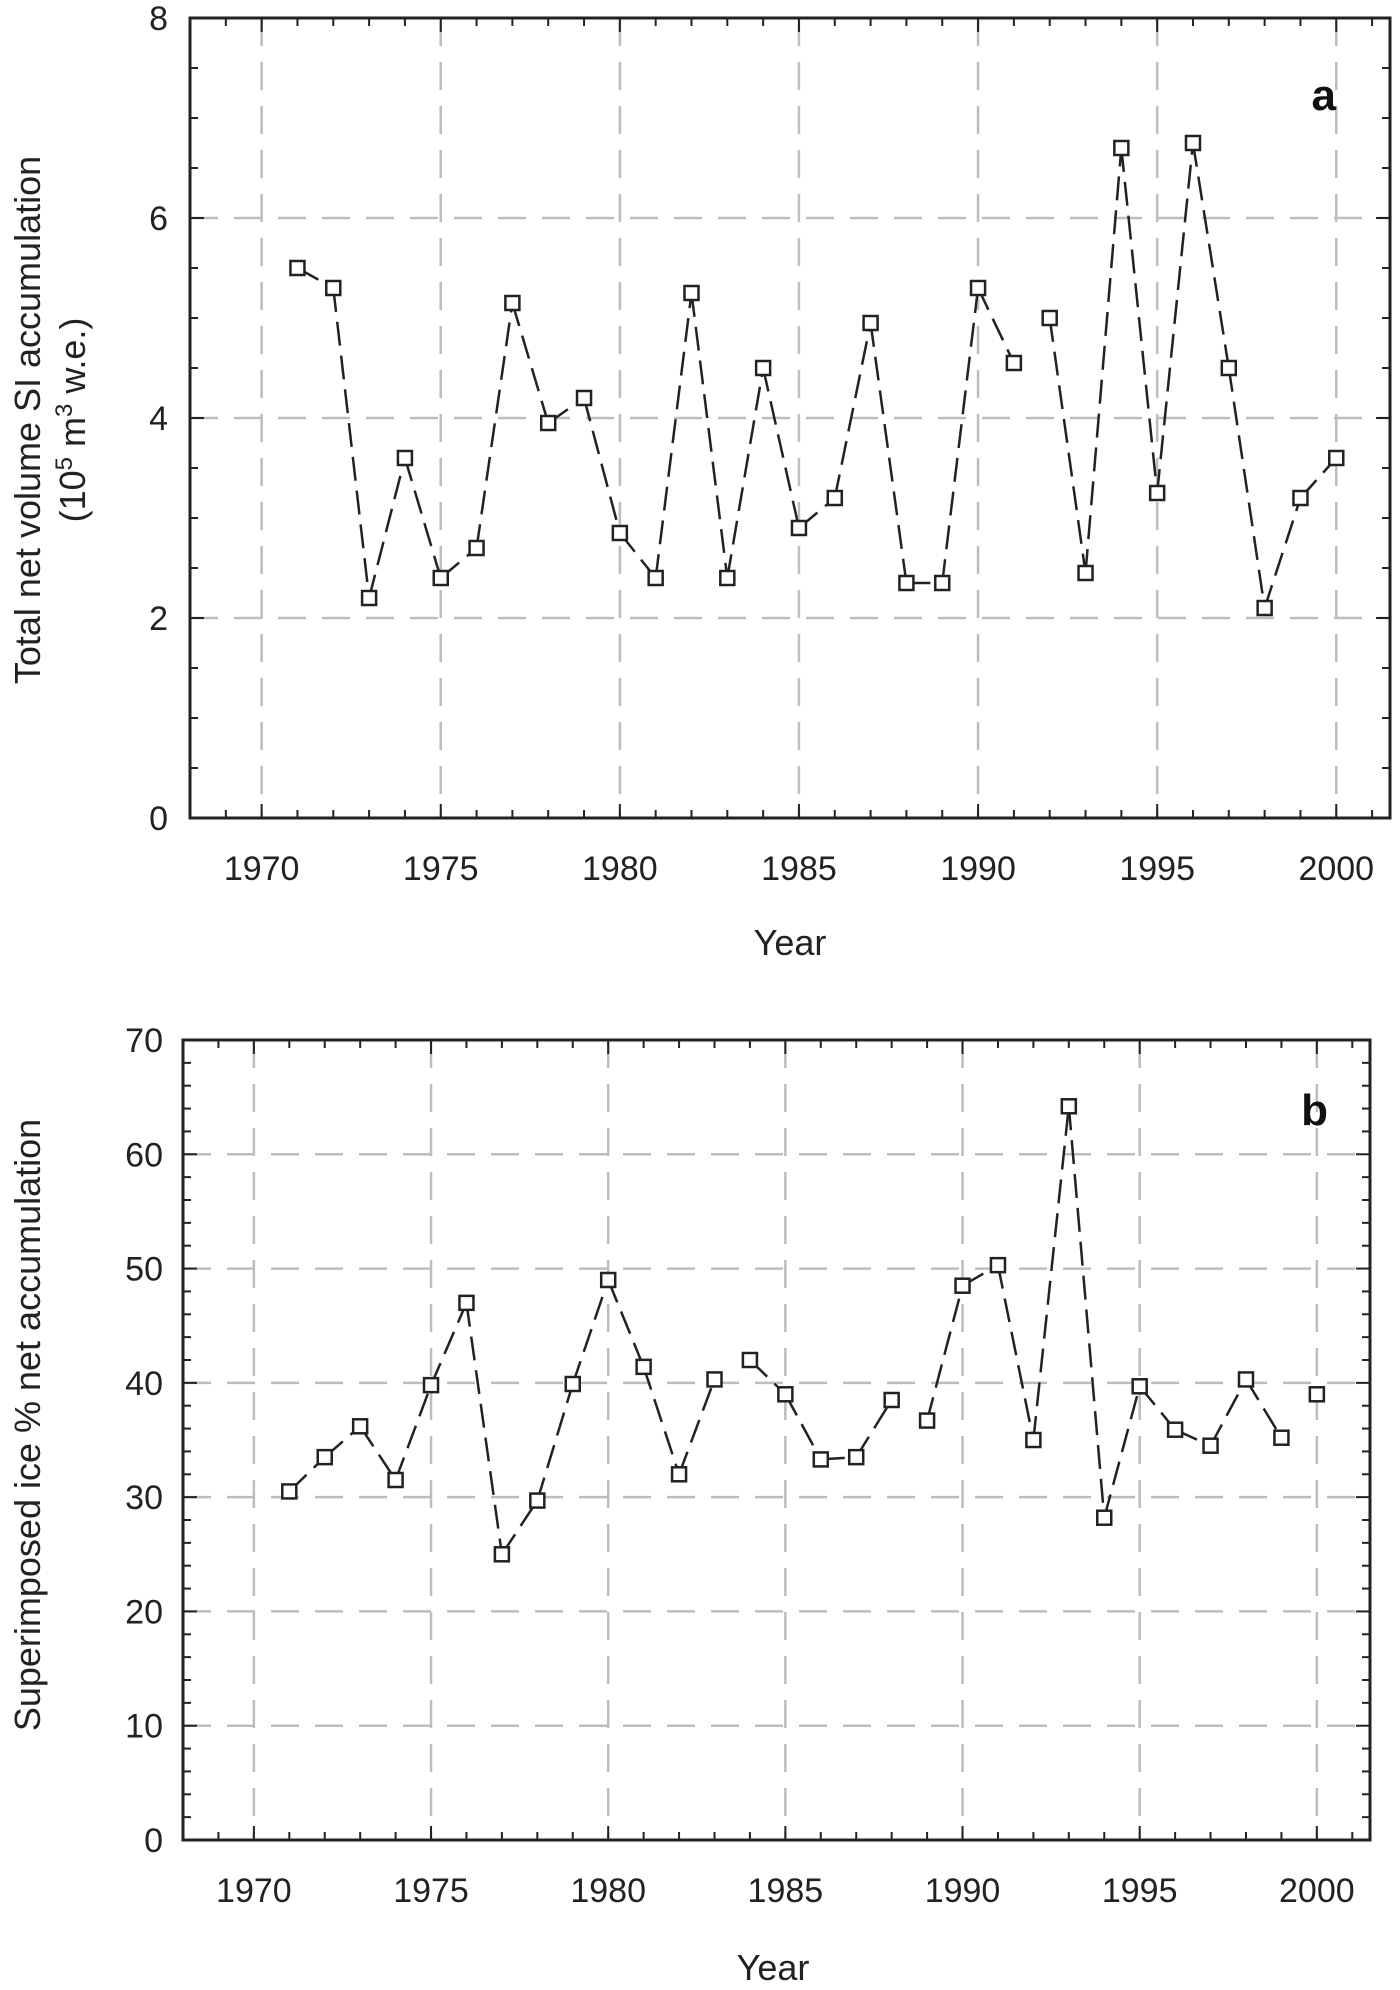 The image size is (1400, 1990). I want to click on y-tick-label: 40, so click(144, 1384).